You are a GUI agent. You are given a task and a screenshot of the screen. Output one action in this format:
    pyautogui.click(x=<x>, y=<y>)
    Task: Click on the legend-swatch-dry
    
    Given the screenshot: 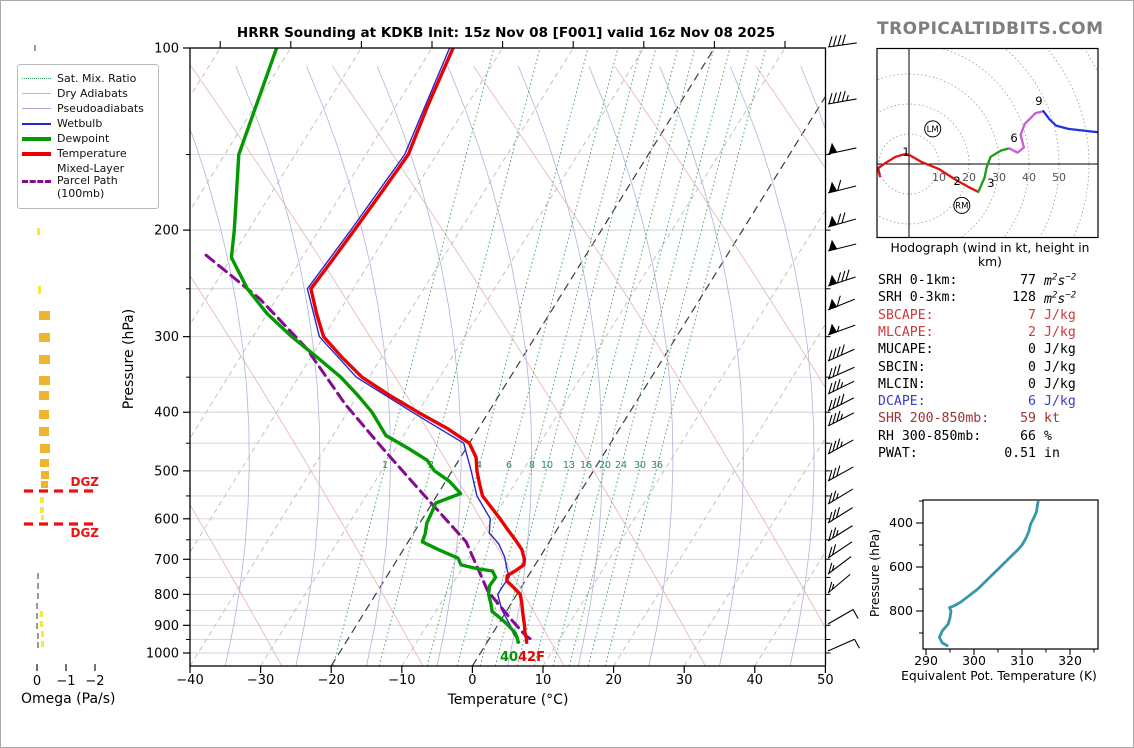 What is the action you would take?
    pyautogui.click(x=36, y=94)
    